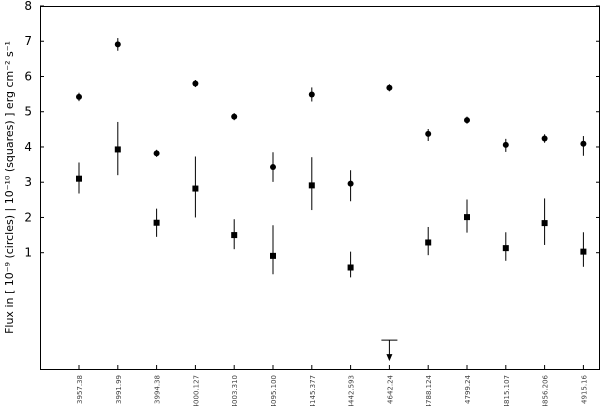 This screenshot has height=406, width=600. Describe the element at coordinates (158, 389) in the screenshot. I see `x-tick-label: 3994.38` at that location.